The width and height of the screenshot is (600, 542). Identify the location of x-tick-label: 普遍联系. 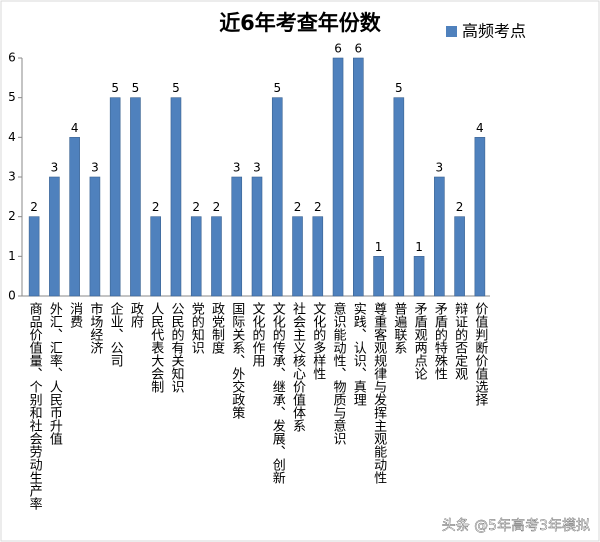
(399, 328).